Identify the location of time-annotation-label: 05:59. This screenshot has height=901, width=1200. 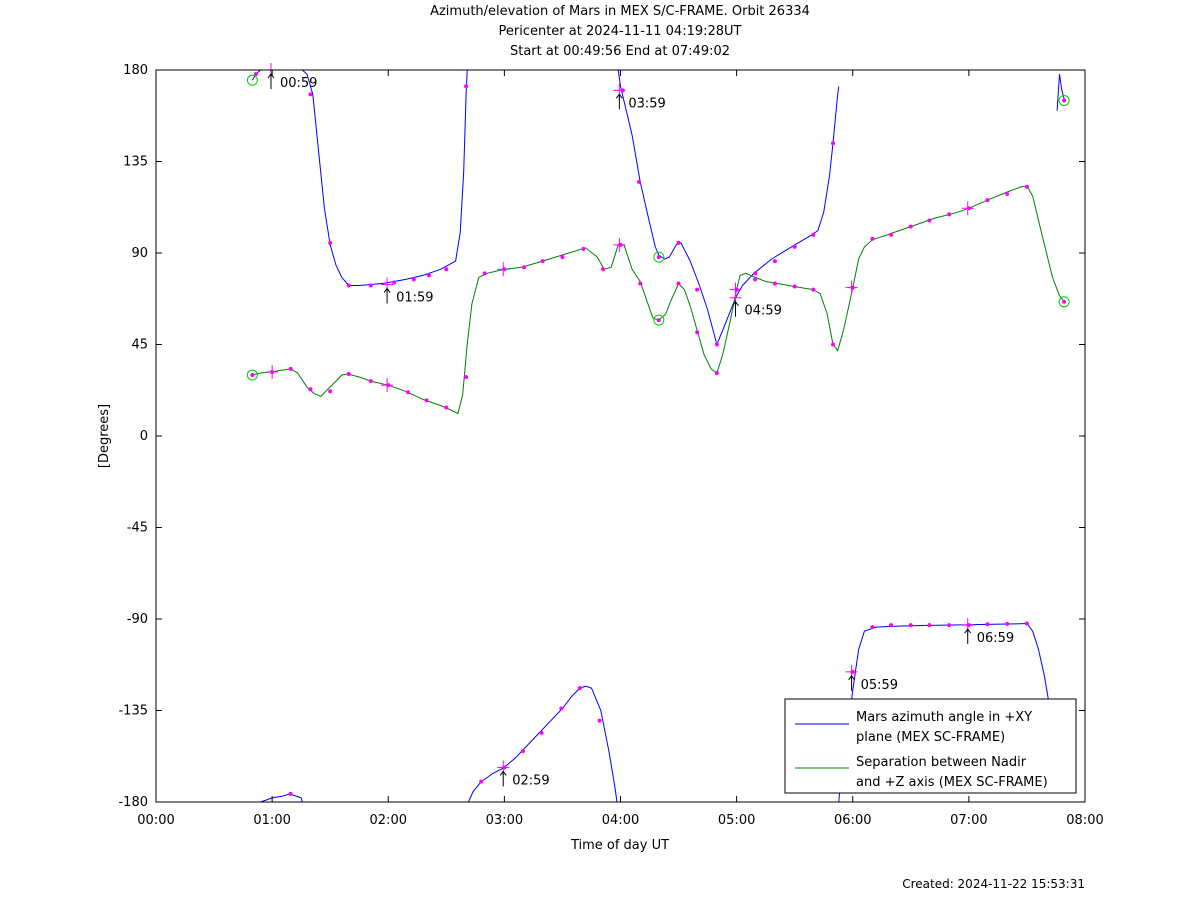
(879, 685).